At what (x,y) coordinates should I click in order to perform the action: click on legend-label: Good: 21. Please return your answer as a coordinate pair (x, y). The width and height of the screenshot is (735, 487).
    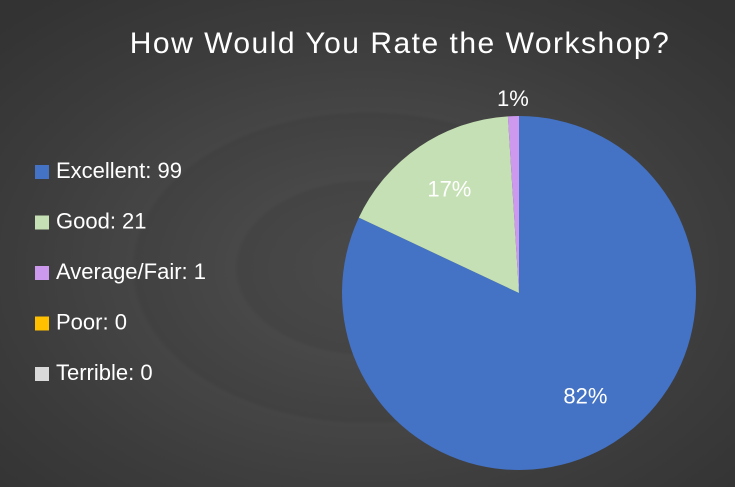
    Looking at the image, I should click on (101, 220).